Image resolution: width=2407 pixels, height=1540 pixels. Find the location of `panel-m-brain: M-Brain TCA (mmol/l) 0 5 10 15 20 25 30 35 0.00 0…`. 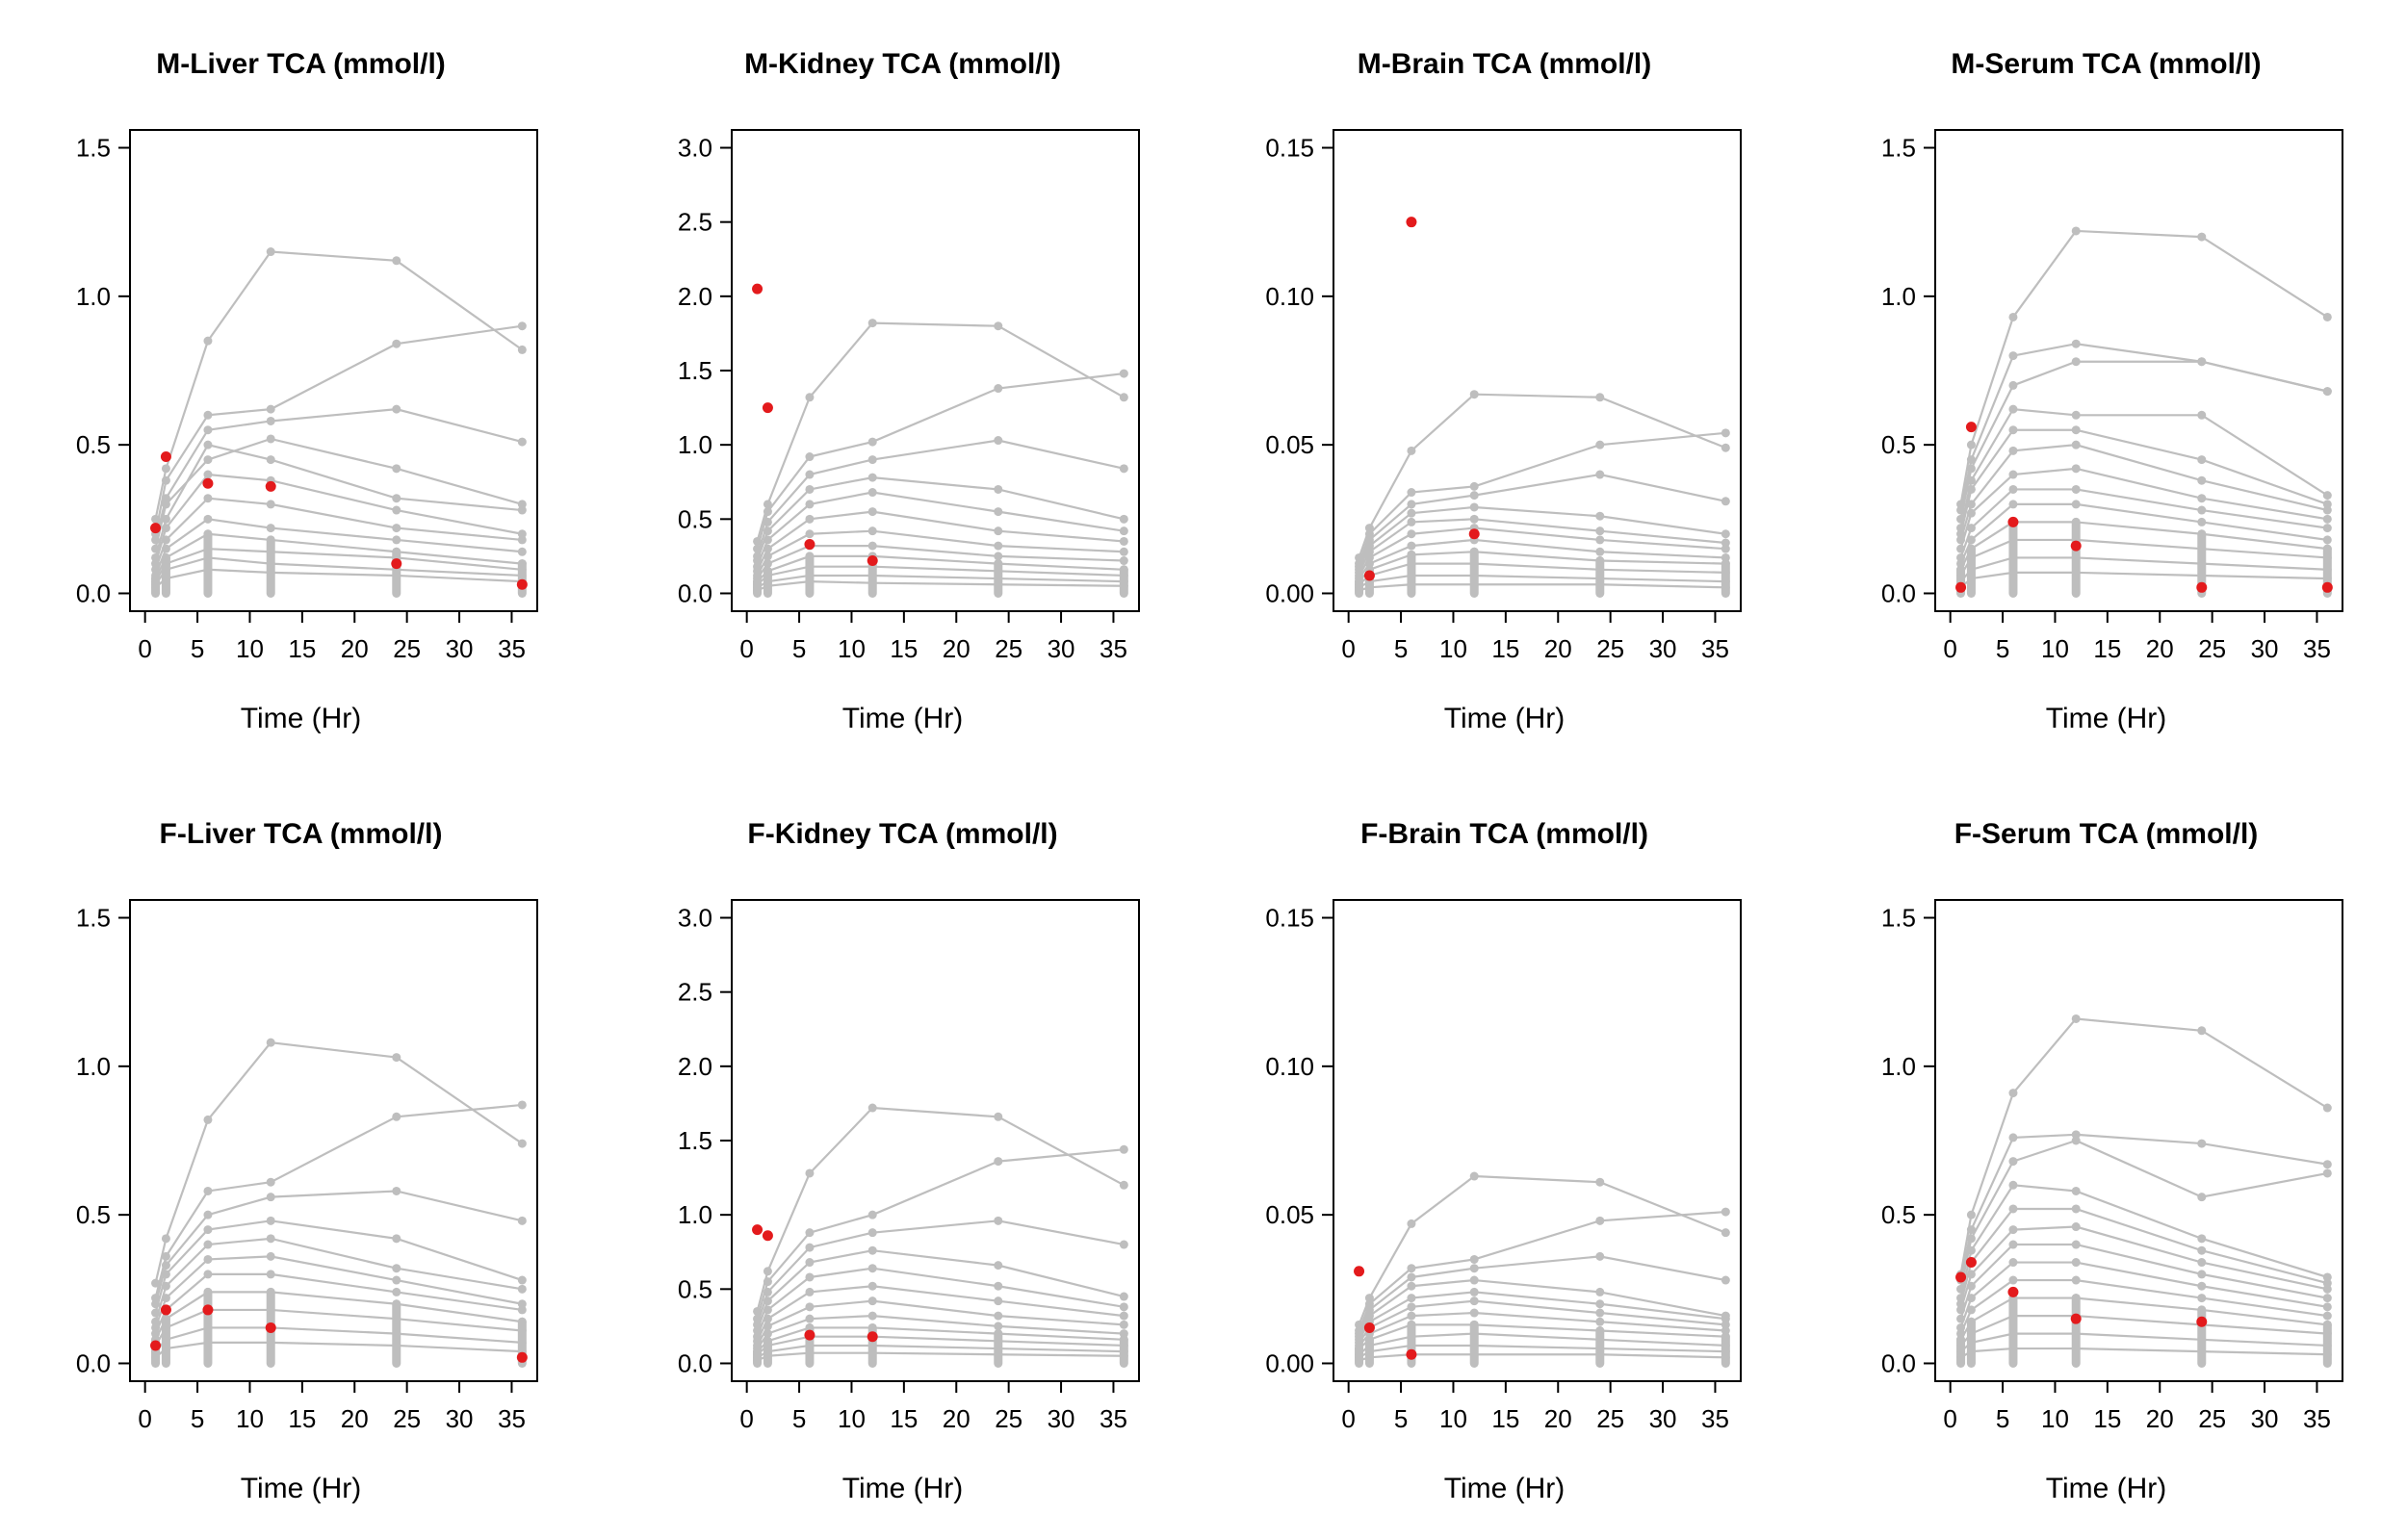

panel-m-brain: M-Brain TCA (mmol/l) 0 5 10 15 20 25 30 35 0.00 0… is located at coordinates (1504, 385).